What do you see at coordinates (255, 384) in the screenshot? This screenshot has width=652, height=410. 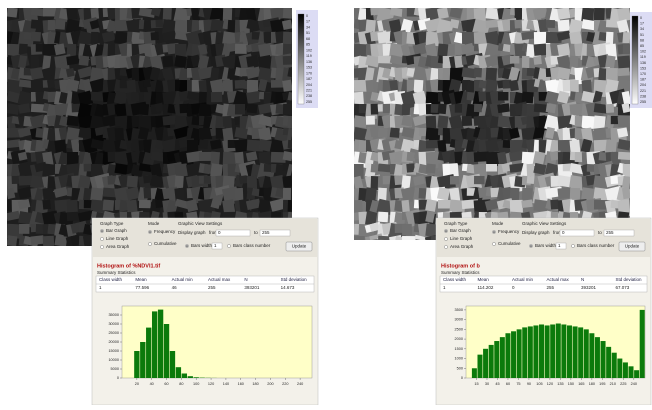 I see `x-tick-label: 180` at bounding box center [255, 384].